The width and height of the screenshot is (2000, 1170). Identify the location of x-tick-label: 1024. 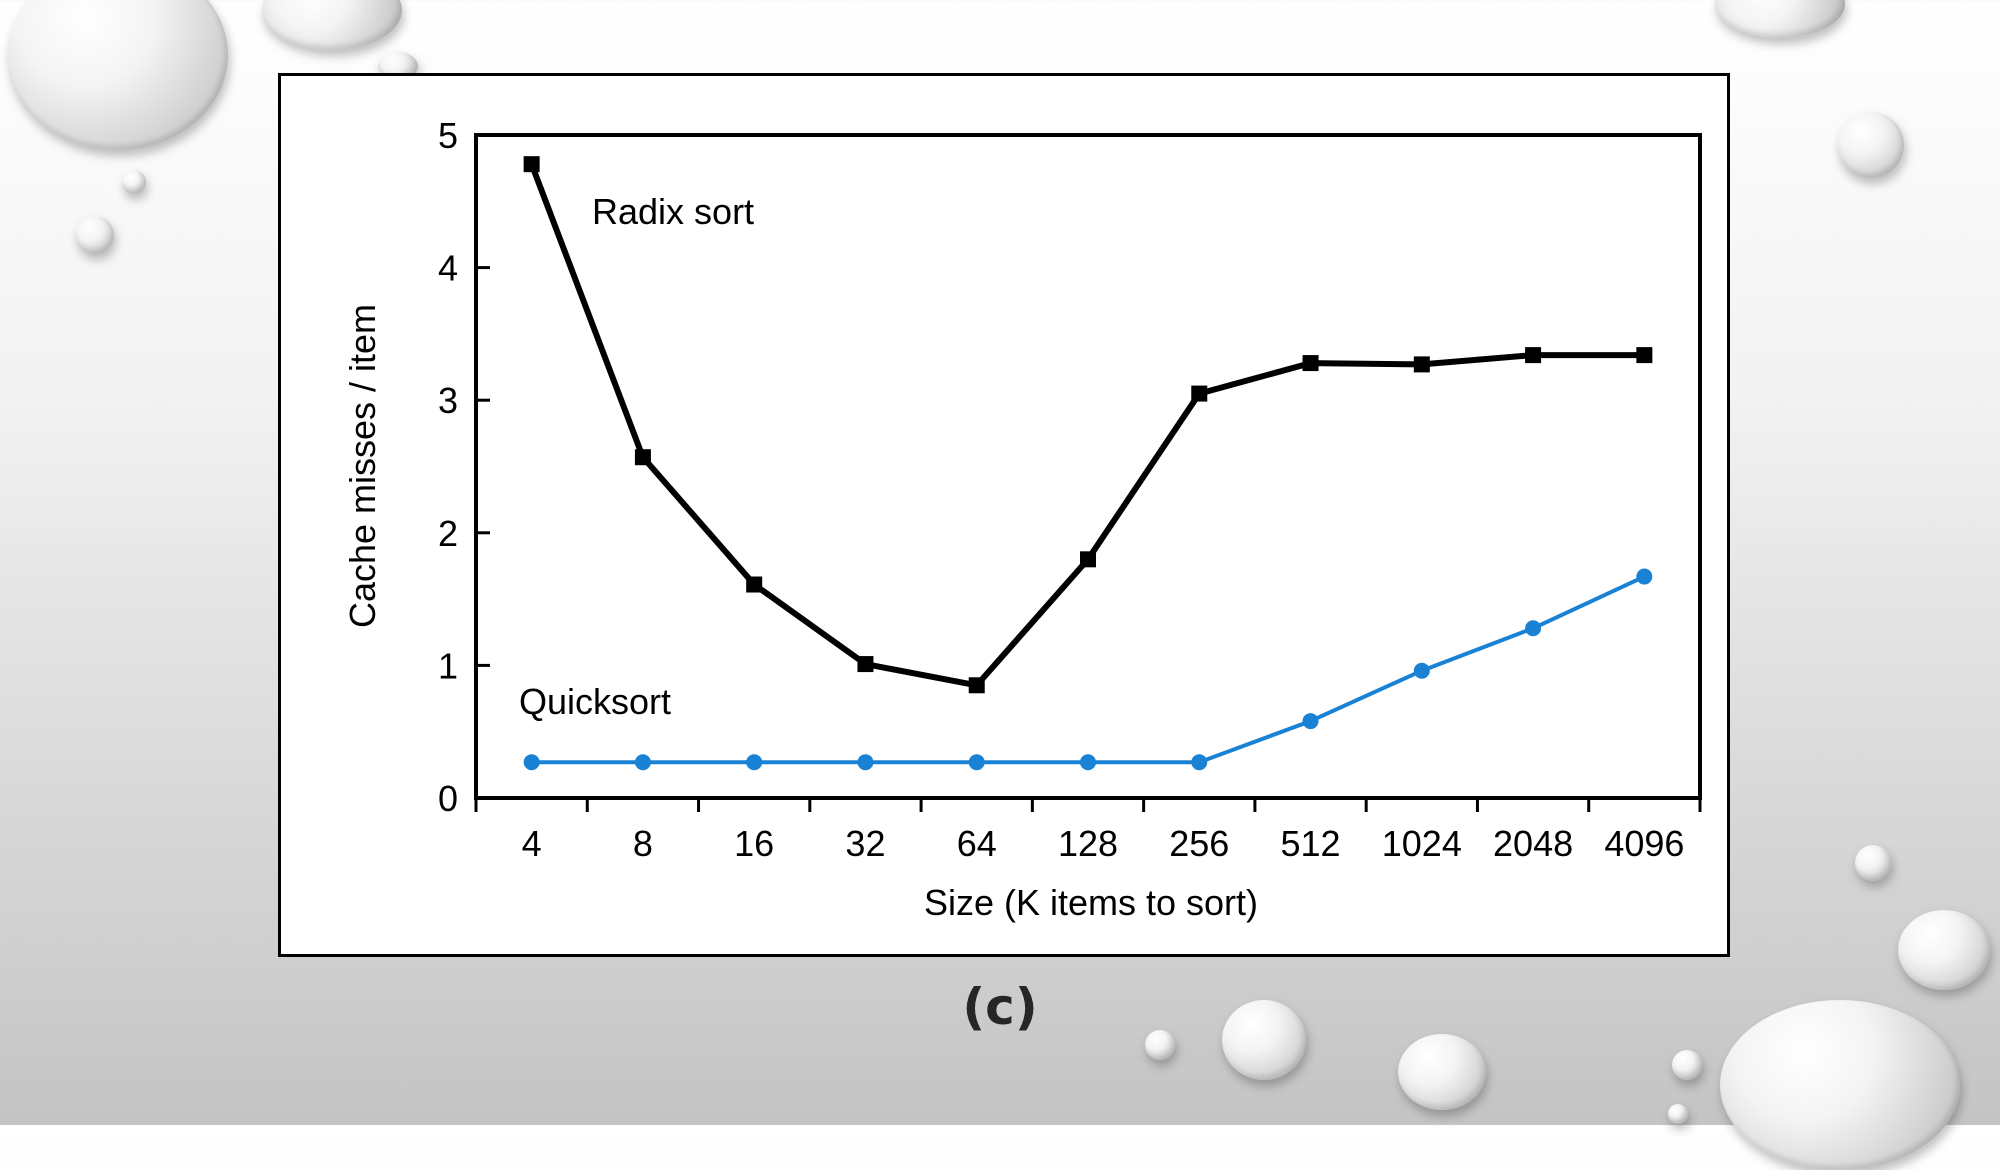
(1422, 843).